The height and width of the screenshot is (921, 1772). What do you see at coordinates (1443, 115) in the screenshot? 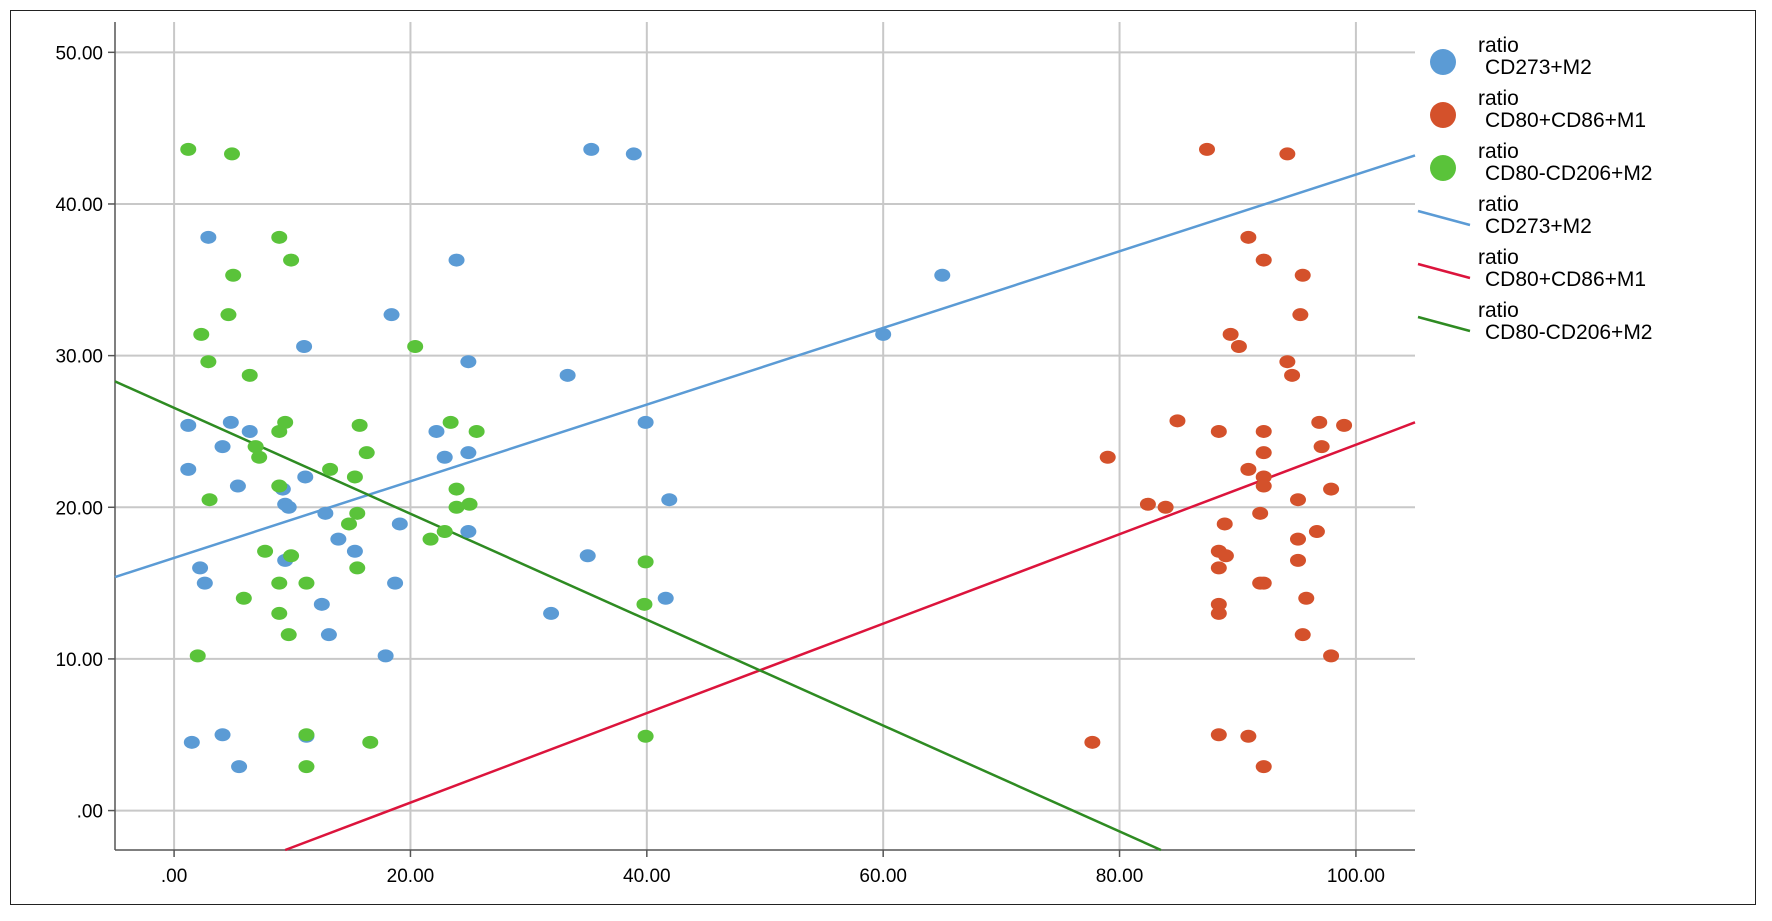
I see `legend-marker-cd80-cd86-m1` at bounding box center [1443, 115].